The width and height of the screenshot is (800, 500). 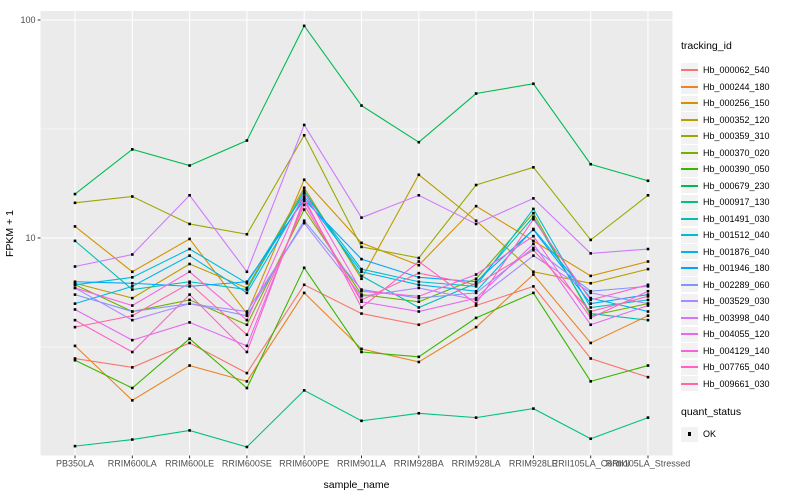 What do you see at coordinates (740, 268) in the screenshot?
I see `legend-item: Hb_001946_180` at bounding box center [740, 268].